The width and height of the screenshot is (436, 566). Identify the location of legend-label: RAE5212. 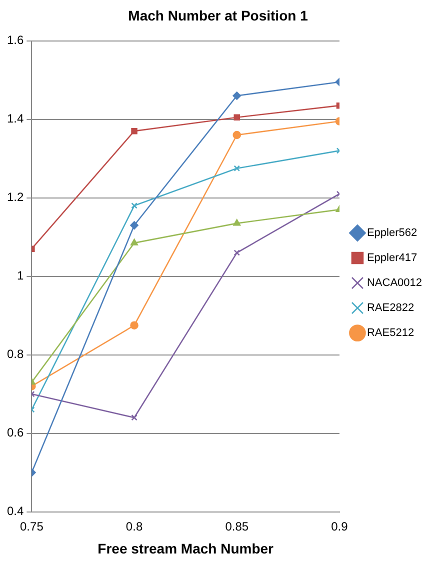
(390, 333).